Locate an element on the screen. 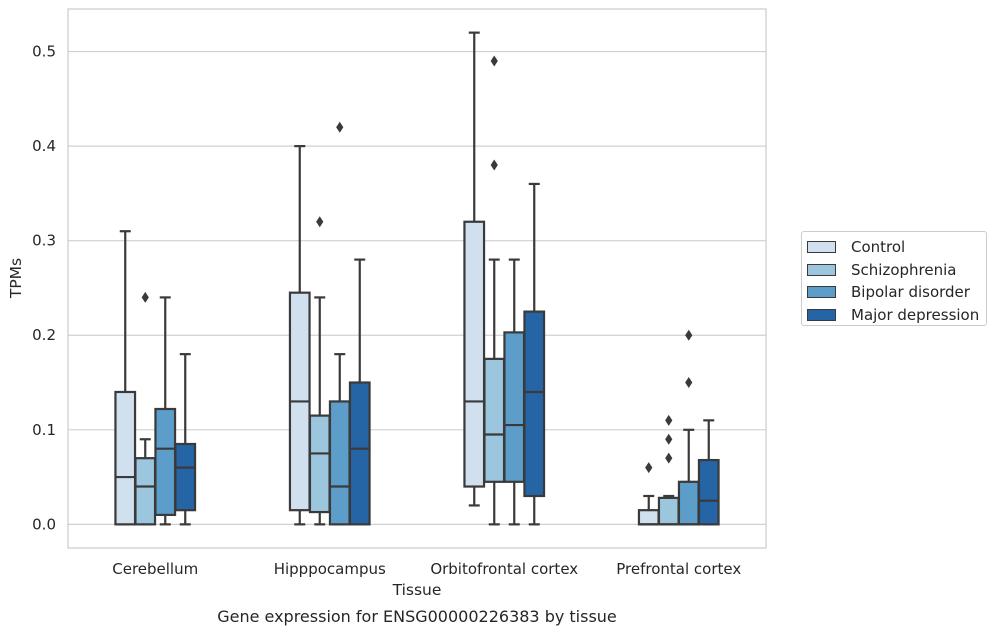  box-major-depression-cerebellum is located at coordinates (185, 439).